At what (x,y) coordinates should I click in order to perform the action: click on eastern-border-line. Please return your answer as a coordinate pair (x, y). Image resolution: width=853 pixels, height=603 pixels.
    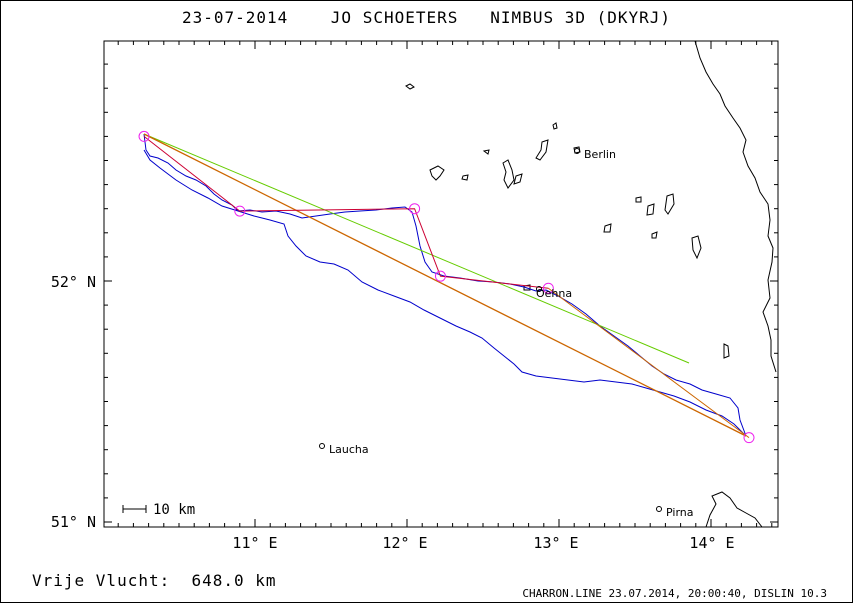
    Looking at the image, I should click on (735, 206).